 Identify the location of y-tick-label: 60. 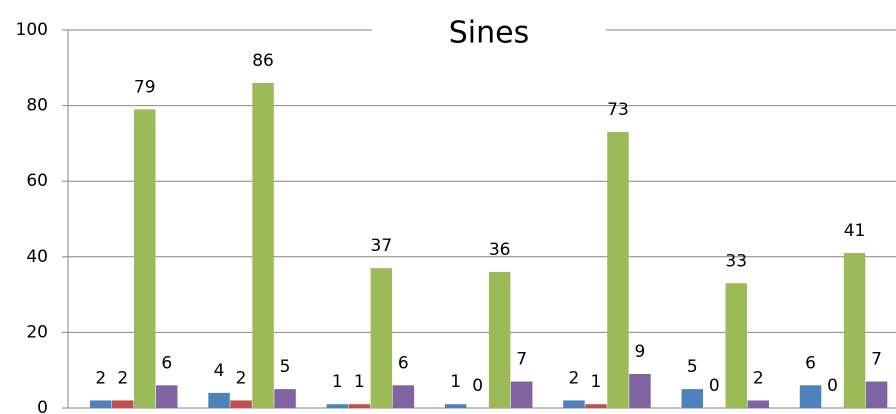
(37, 181).